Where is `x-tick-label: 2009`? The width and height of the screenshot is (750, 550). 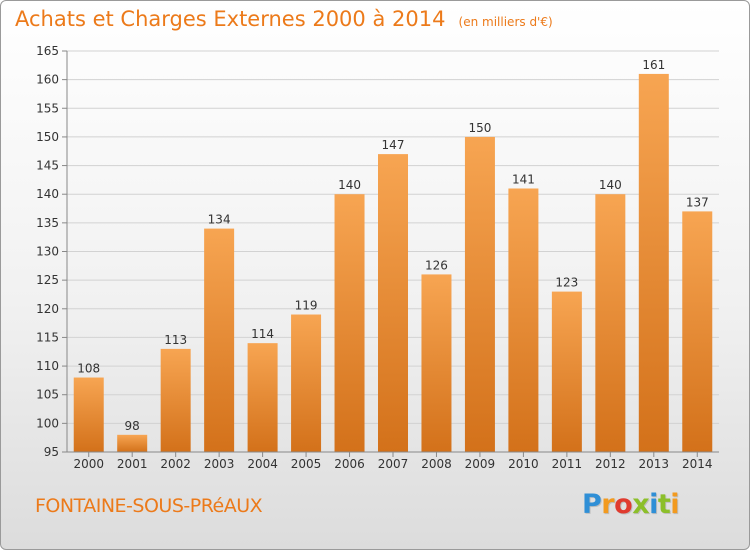 x-tick-label: 2009 is located at coordinates (480, 464).